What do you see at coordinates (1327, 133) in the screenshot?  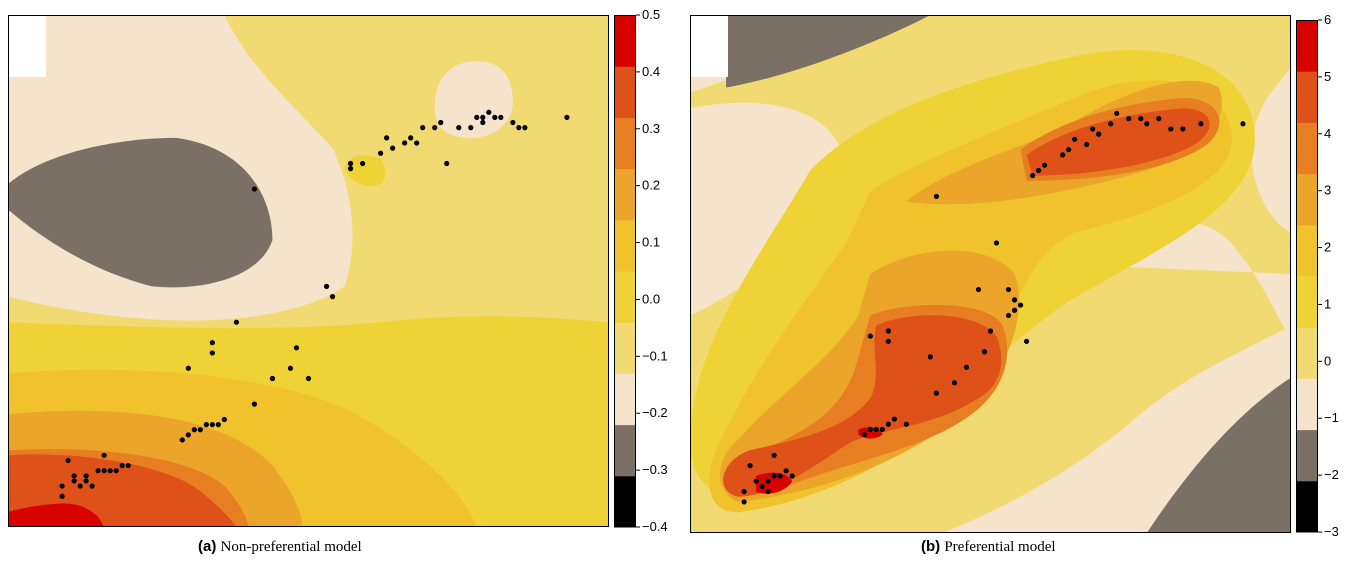 I see `colorbar-tick-label: 4` at bounding box center [1327, 133].